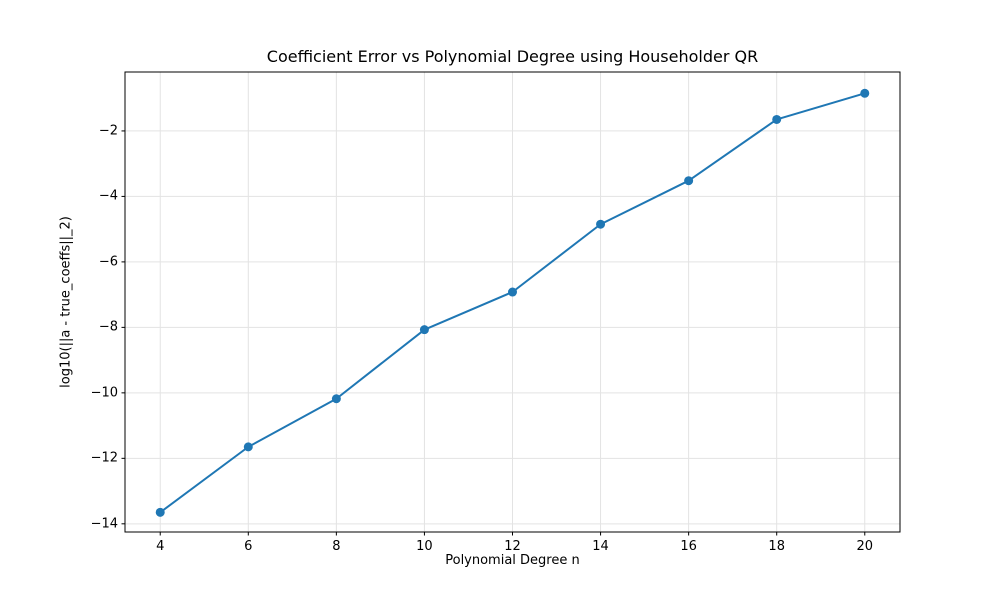  Describe the element at coordinates (336, 546) in the screenshot. I see `x-tick-label: 8` at that location.